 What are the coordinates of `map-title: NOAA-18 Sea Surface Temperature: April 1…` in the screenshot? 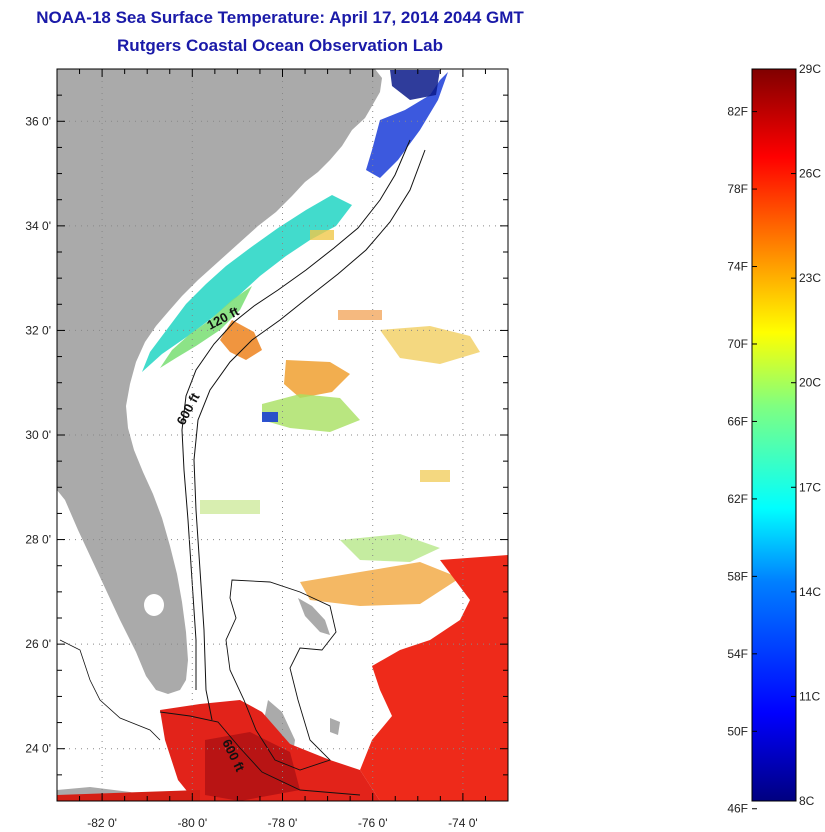 It's located at (280, 17).